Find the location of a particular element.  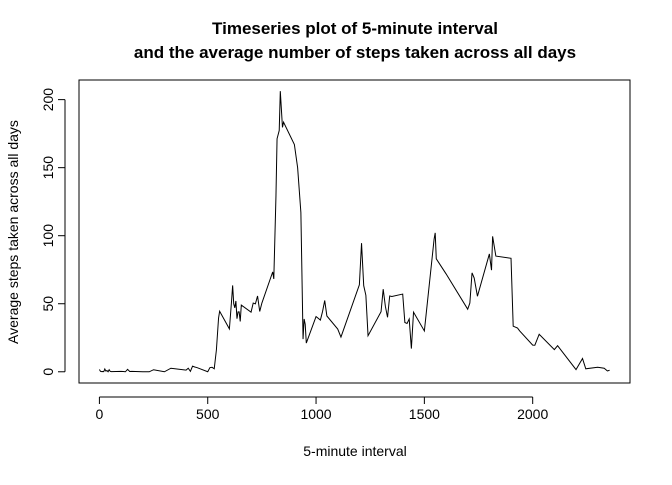

y-tick-label: 100 is located at coordinates (48, 236).